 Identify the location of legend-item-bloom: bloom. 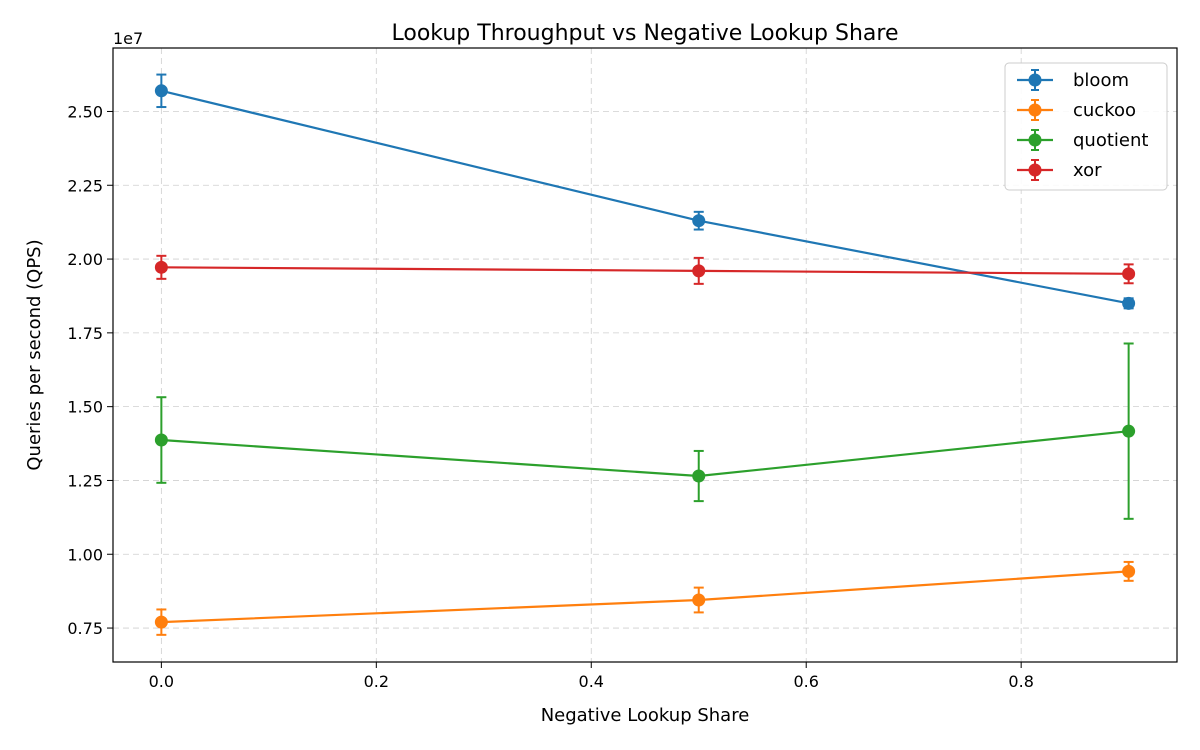
(1073, 80).